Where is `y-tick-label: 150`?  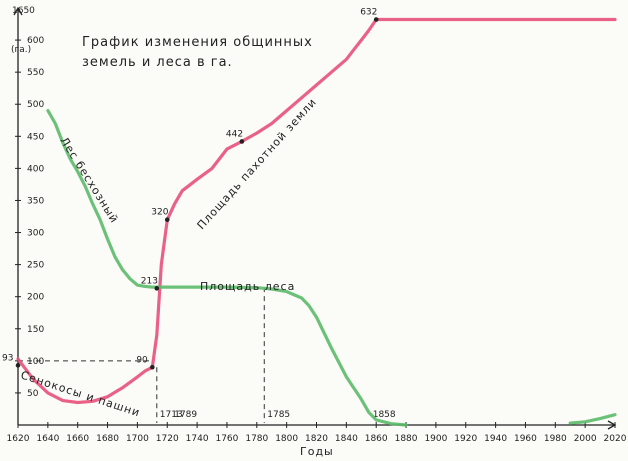 y-tick-label: 150 is located at coordinates (35, 330).